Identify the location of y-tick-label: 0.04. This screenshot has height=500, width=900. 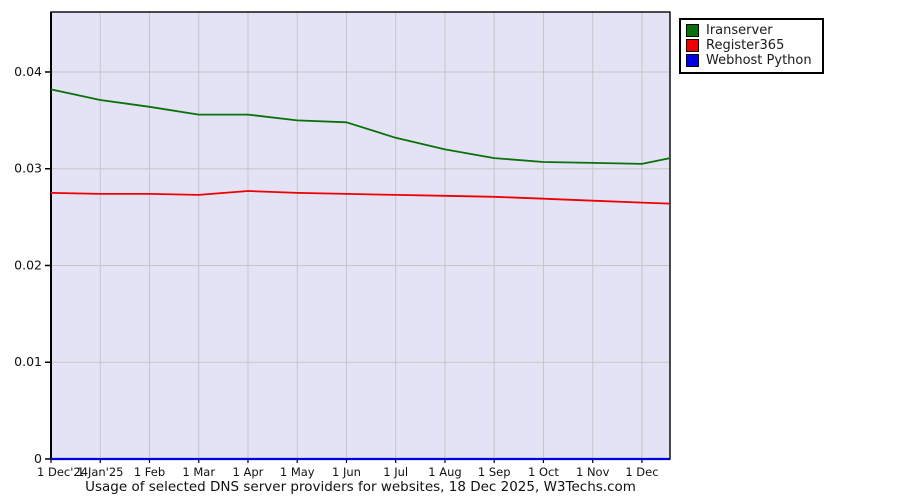
(28, 71).